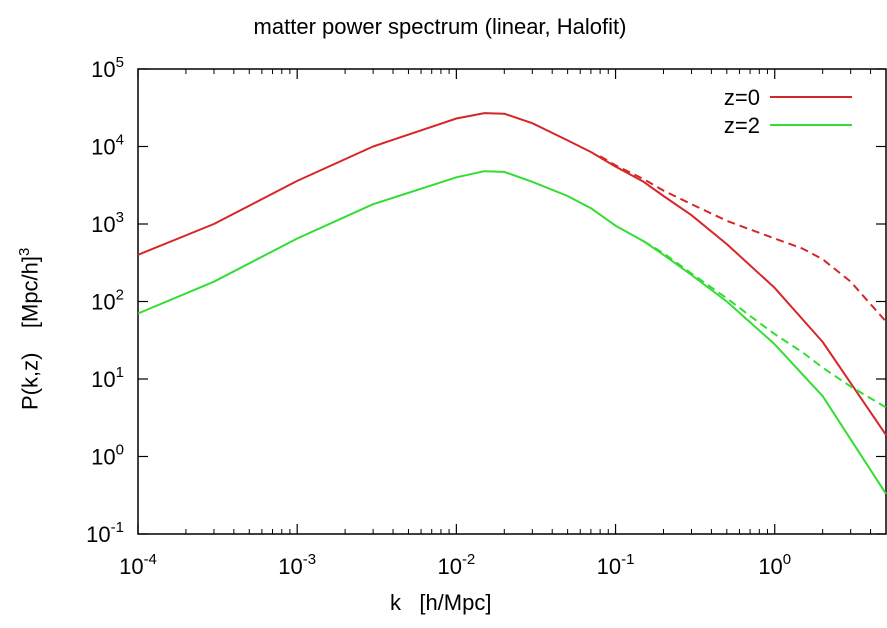 The width and height of the screenshot is (887, 628). What do you see at coordinates (616, 565) in the screenshot?
I see `x-tick-label: 10⁻¹` at bounding box center [616, 565].